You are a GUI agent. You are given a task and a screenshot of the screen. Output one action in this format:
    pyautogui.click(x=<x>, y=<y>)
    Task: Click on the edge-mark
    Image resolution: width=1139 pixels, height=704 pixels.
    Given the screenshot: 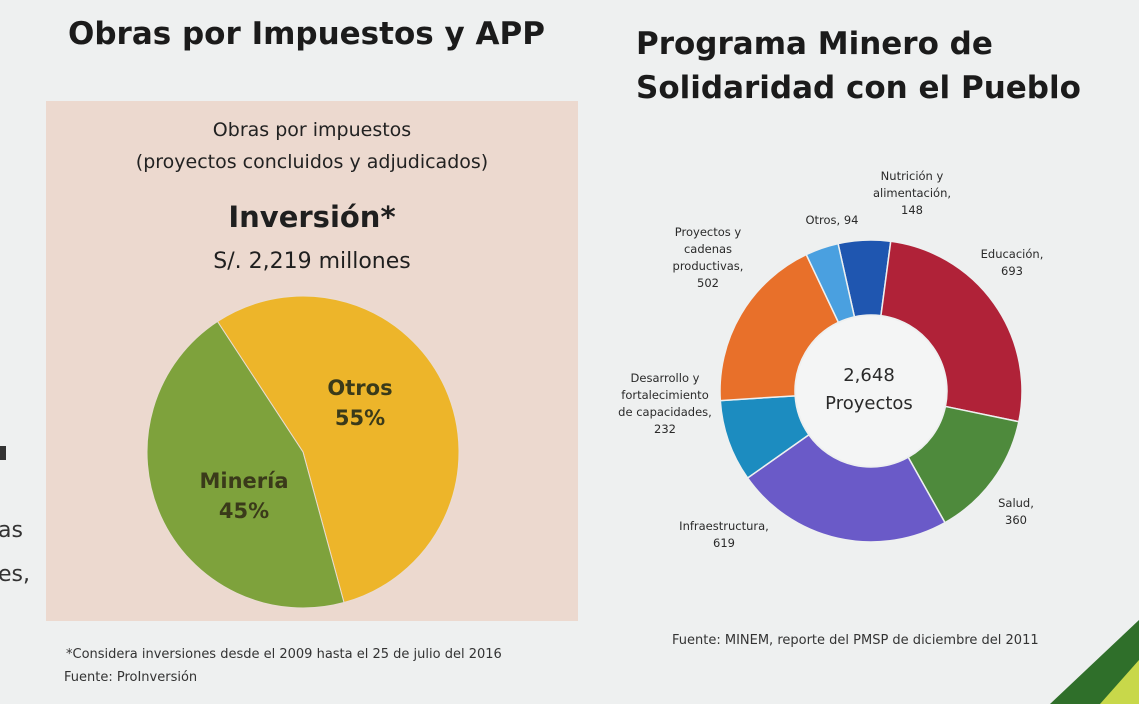 What is the action you would take?
    pyautogui.click(x=3, y=453)
    